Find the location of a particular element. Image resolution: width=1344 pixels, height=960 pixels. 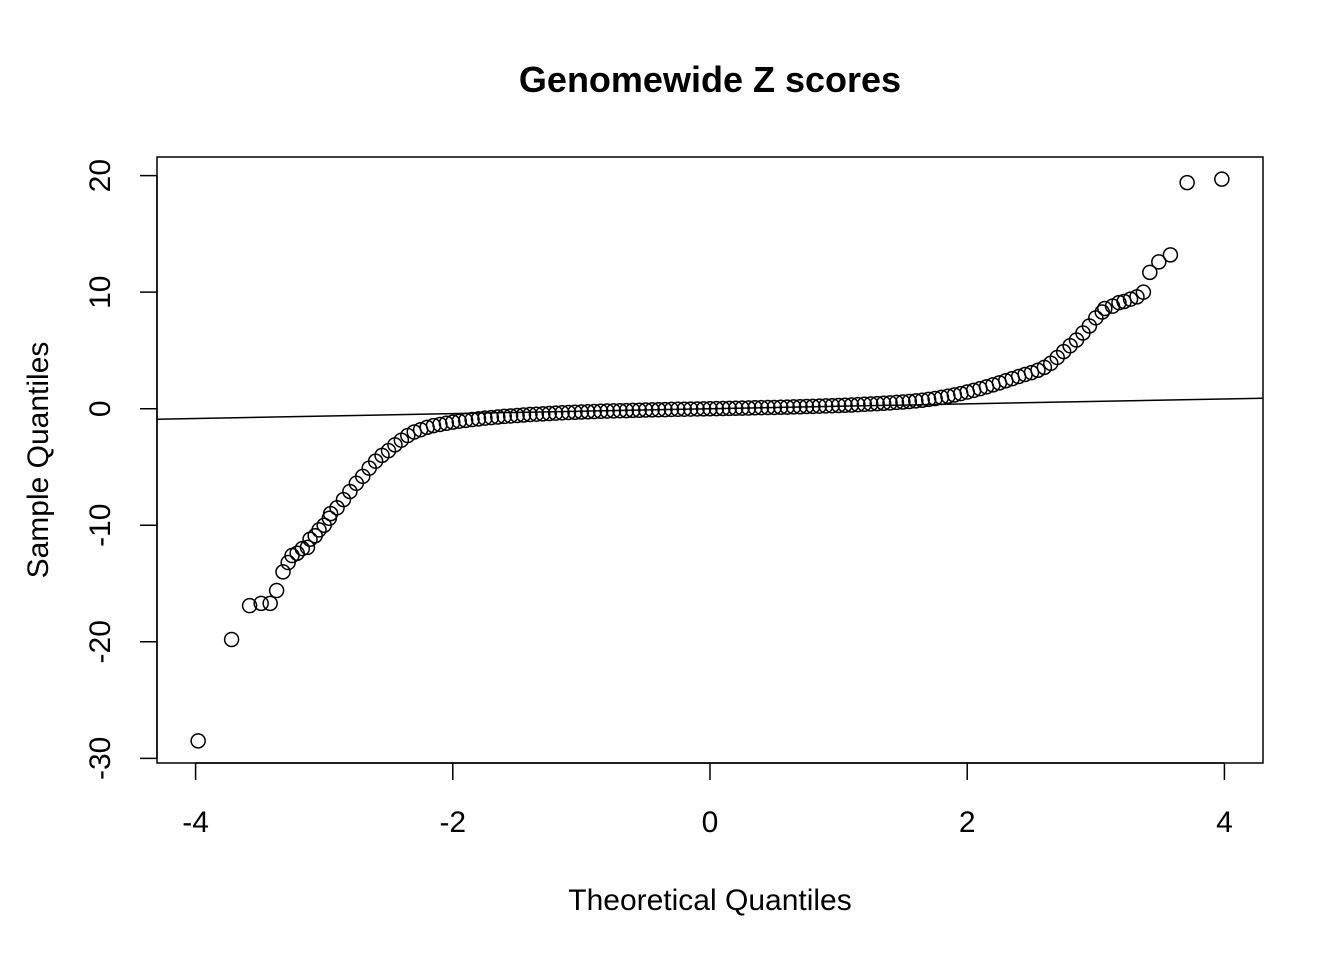

y-tick-label: -30 is located at coordinates (100, 758).